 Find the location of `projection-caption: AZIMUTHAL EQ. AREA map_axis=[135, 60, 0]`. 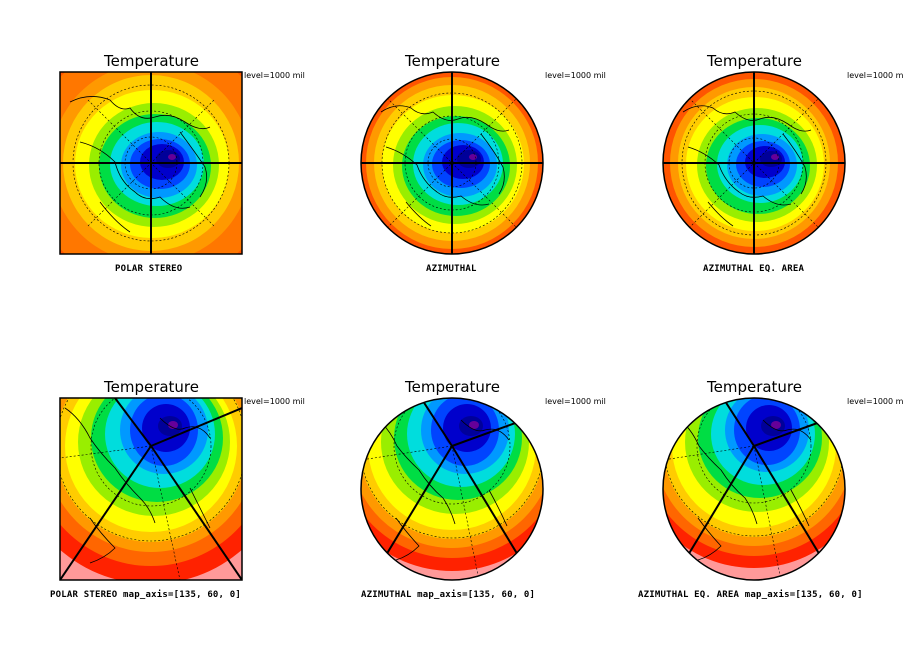

projection-caption: AZIMUTHAL EQ. AREA map_axis=[135, 60, 0] is located at coordinates (750, 595).